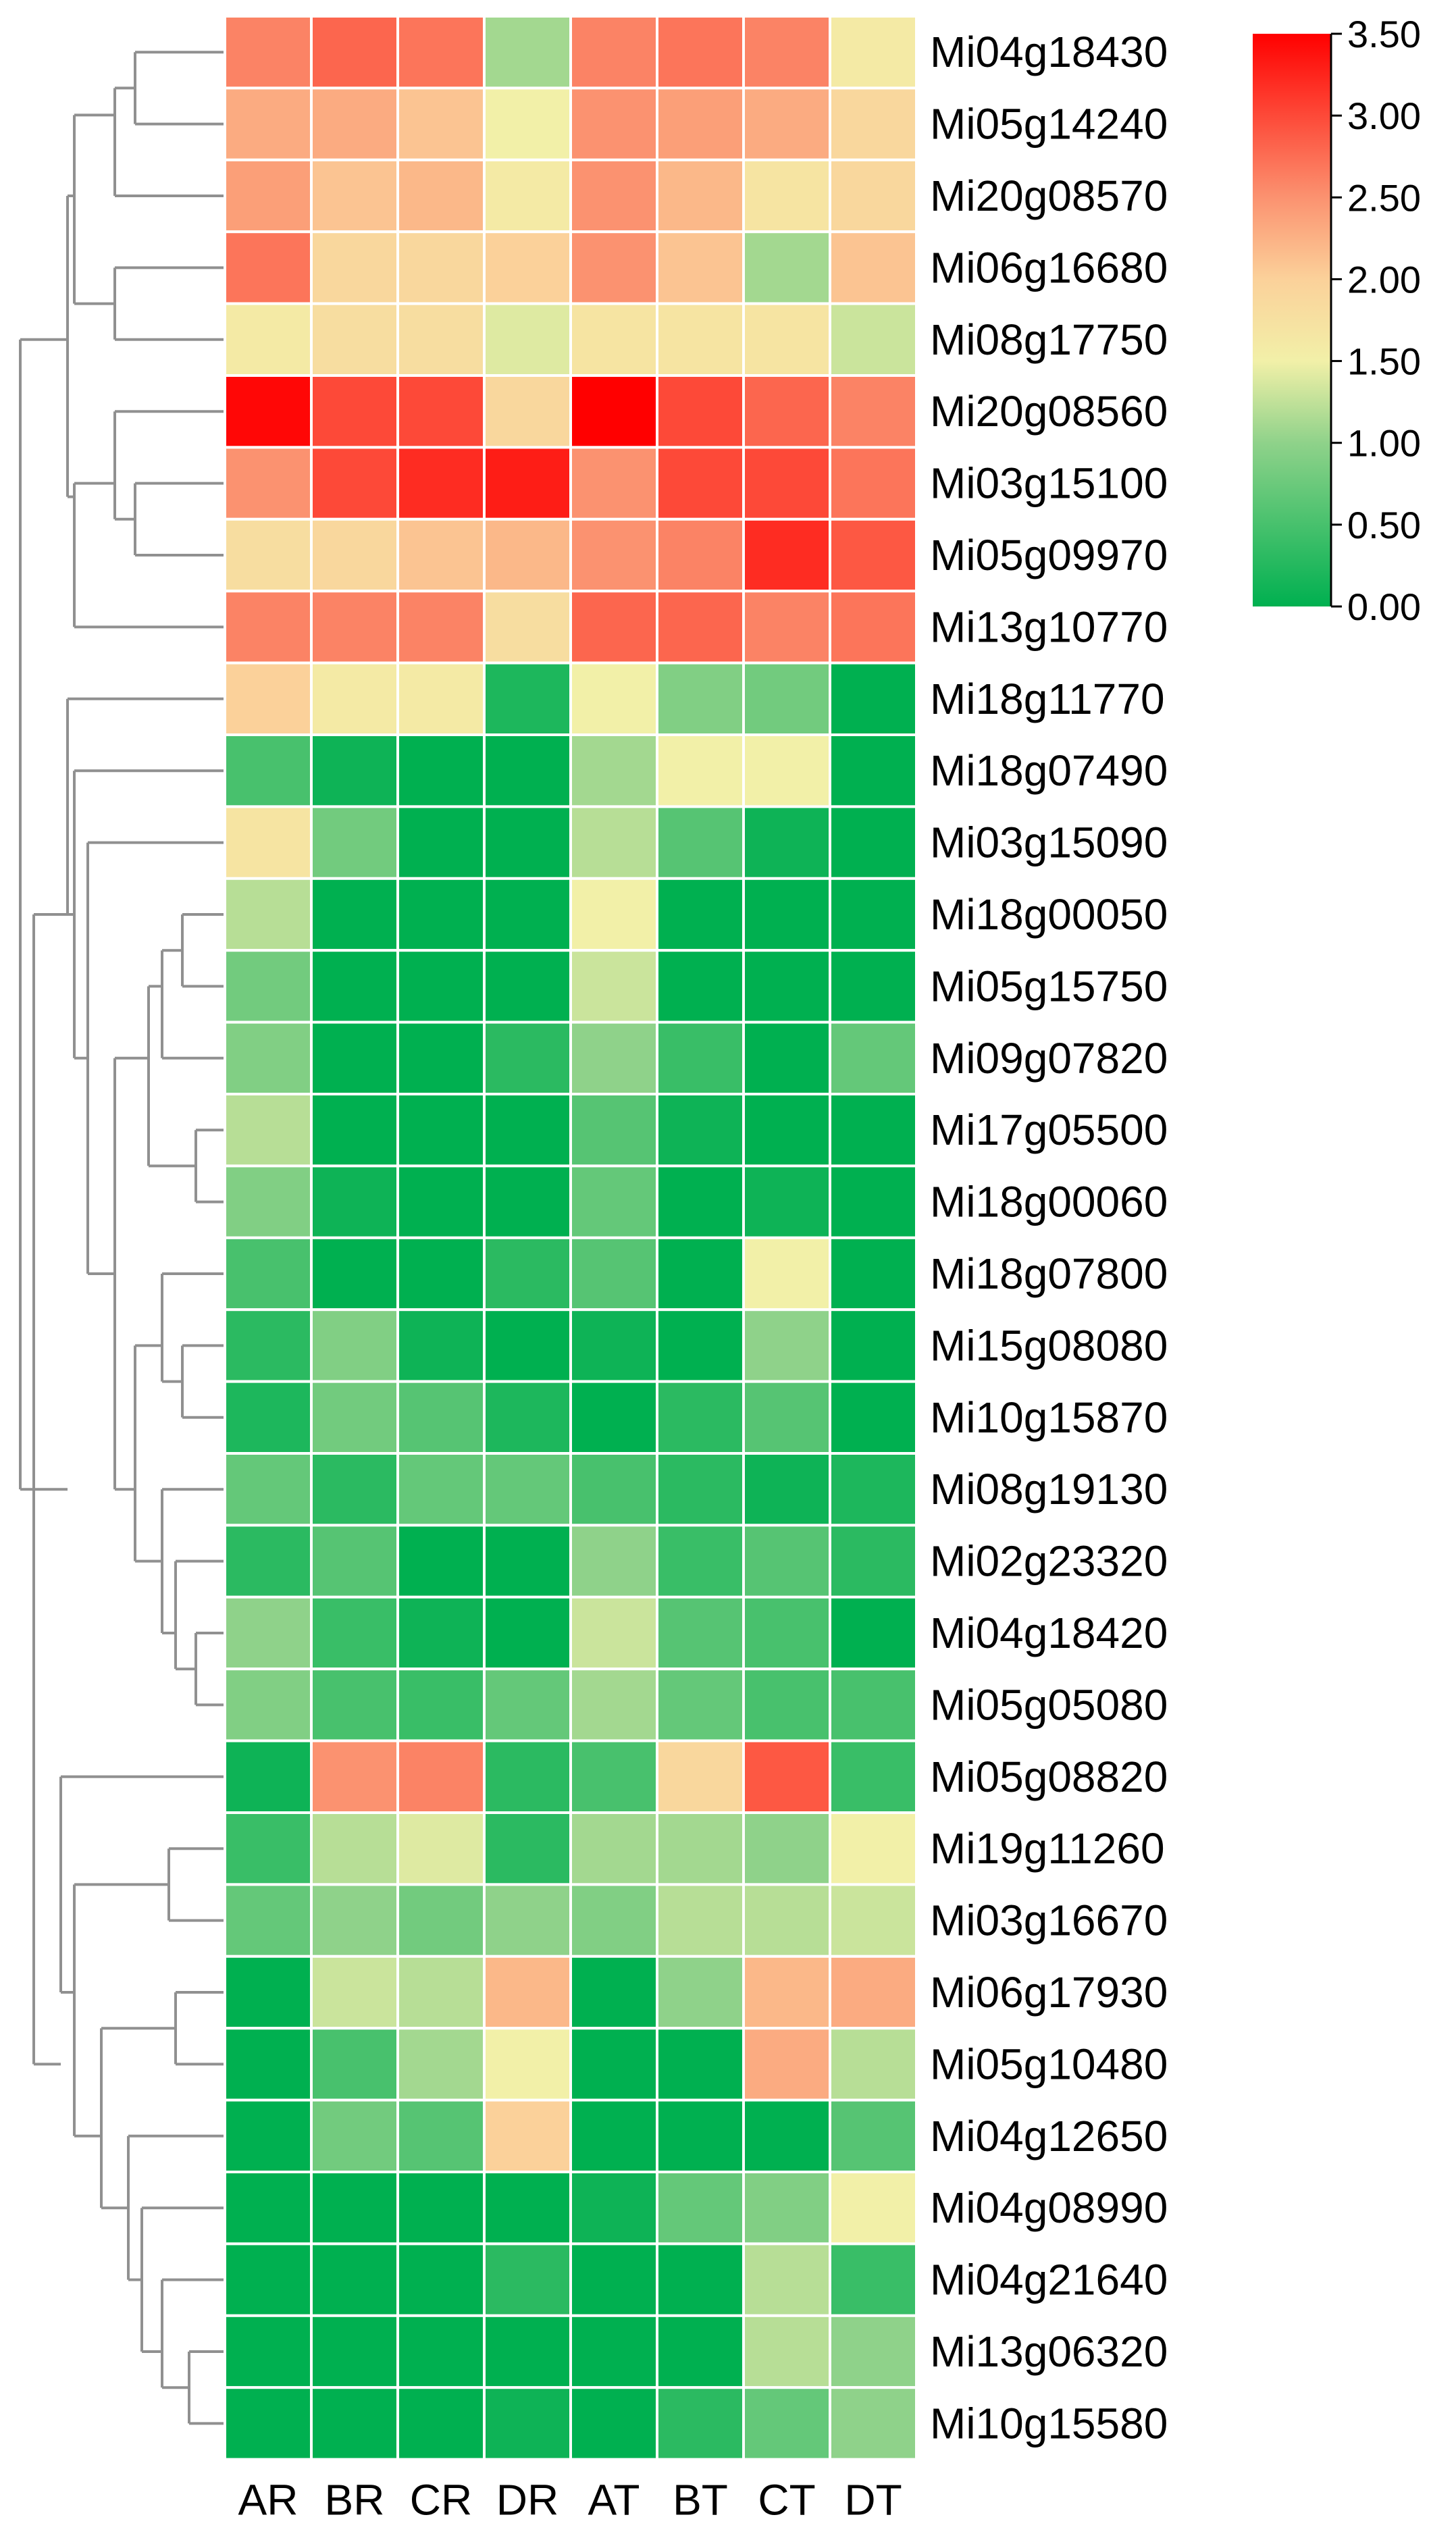 The image size is (1456, 2538). What do you see at coordinates (355, 2500) in the screenshot?
I see `column-label: BR` at bounding box center [355, 2500].